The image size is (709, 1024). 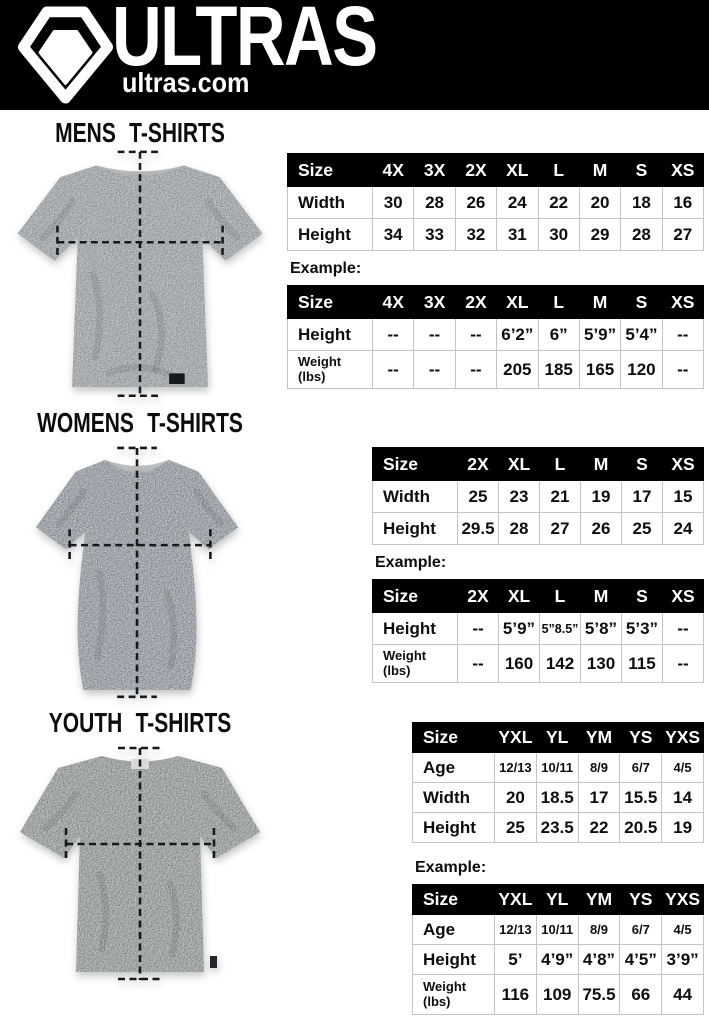 I want to click on site-url: ultras.com, so click(x=186, y=82).